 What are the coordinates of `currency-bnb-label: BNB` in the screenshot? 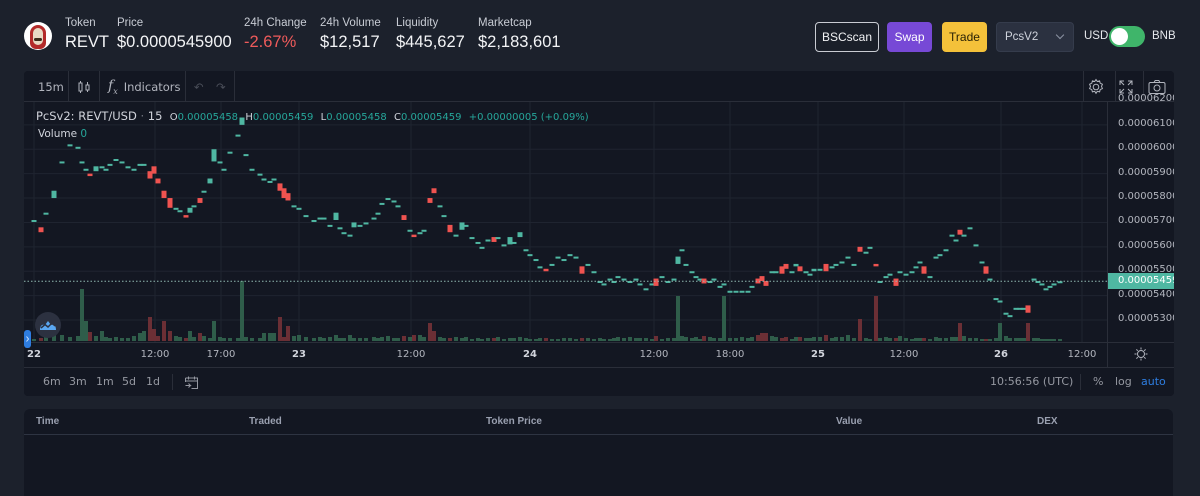 It's located at (1164, 36).